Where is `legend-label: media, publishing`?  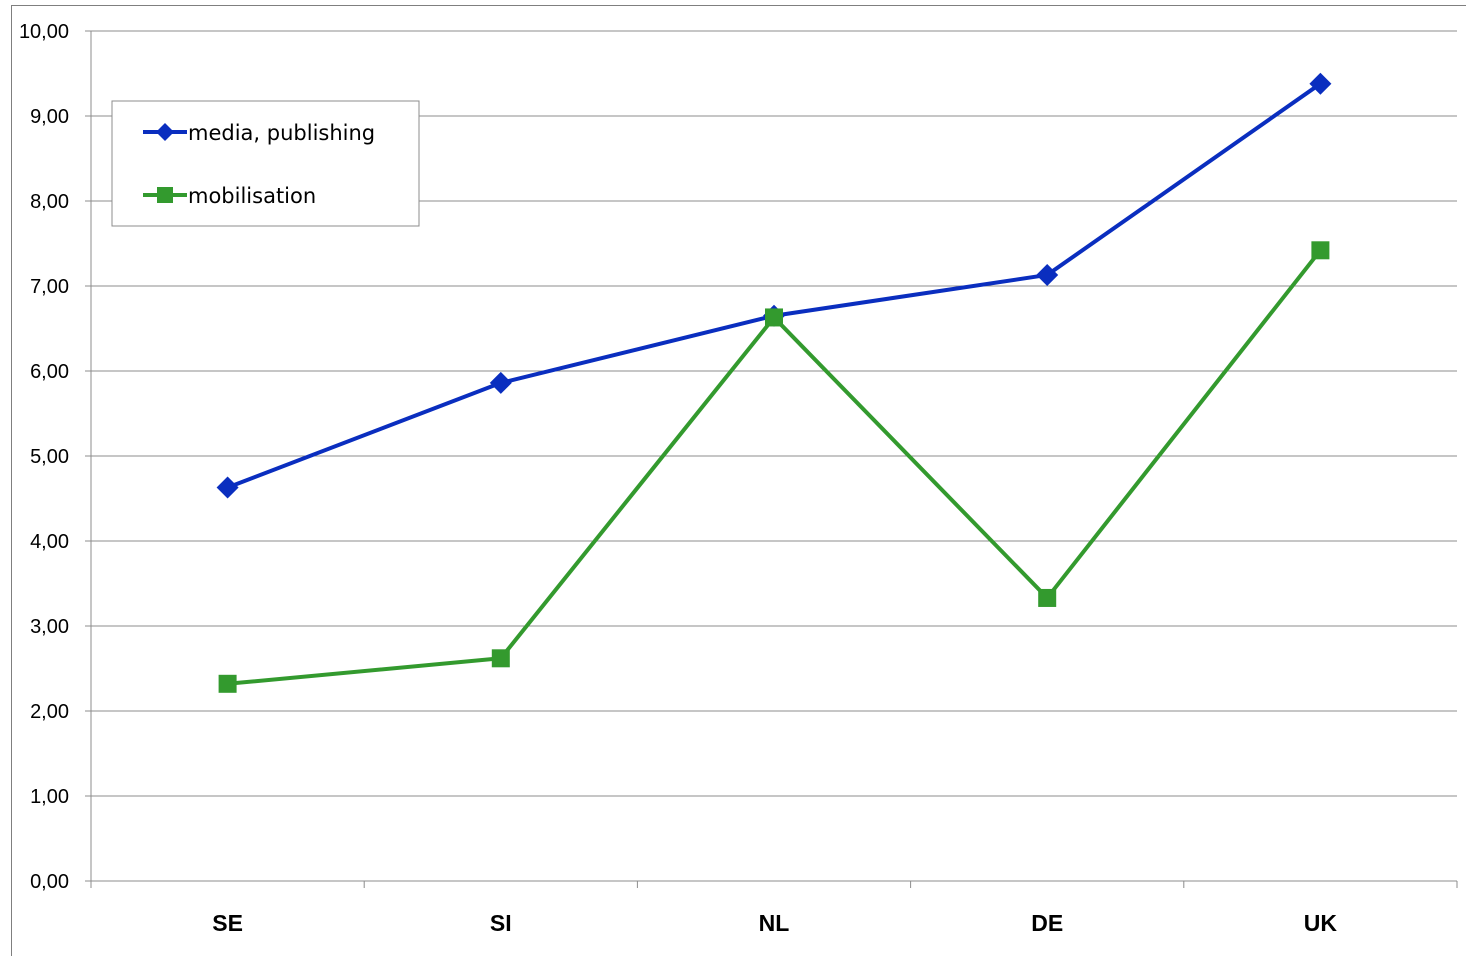
legend-label: media, publishing is located at coordinates (281, 133).